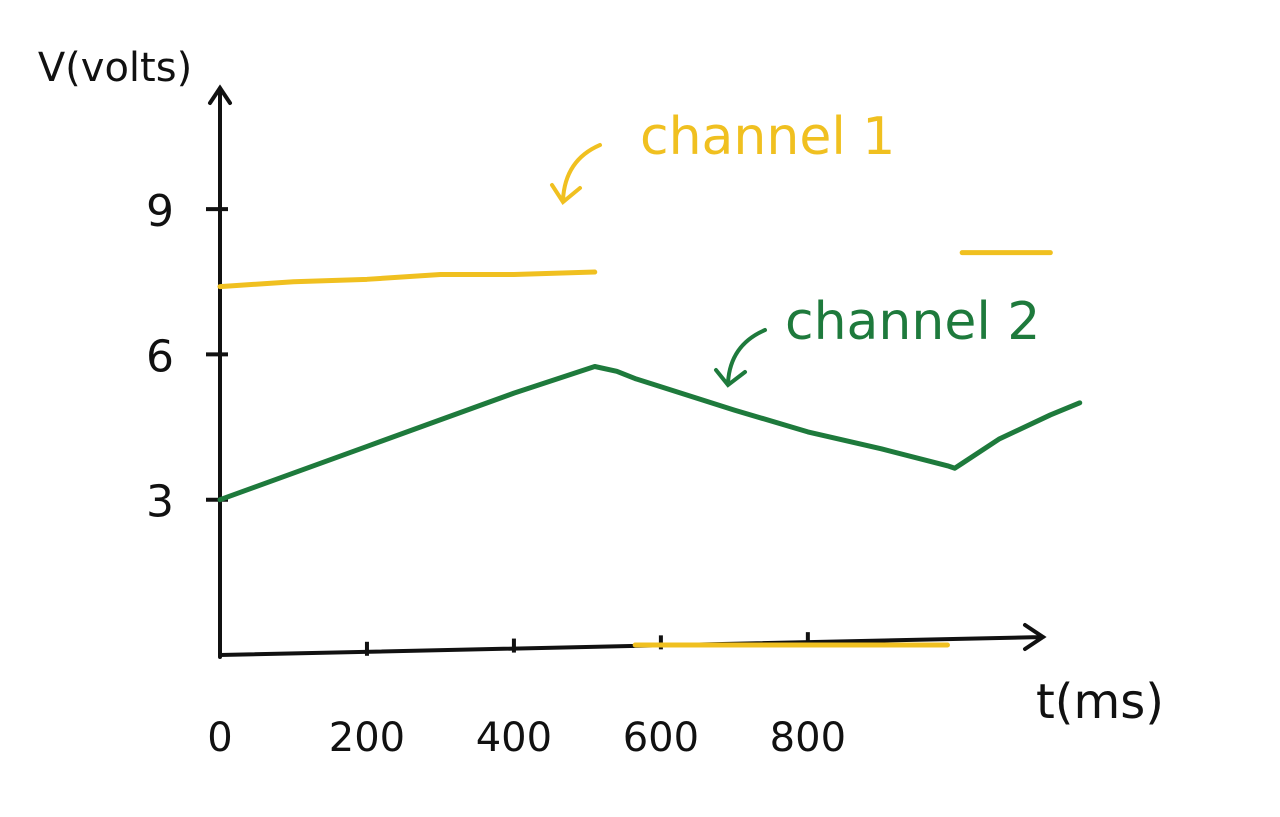 The height and width of the screenshot is (817, 1280). Describe the element at coordinates (160, 502) in the screenshot. I see `y-tick-label: 3` at that location.